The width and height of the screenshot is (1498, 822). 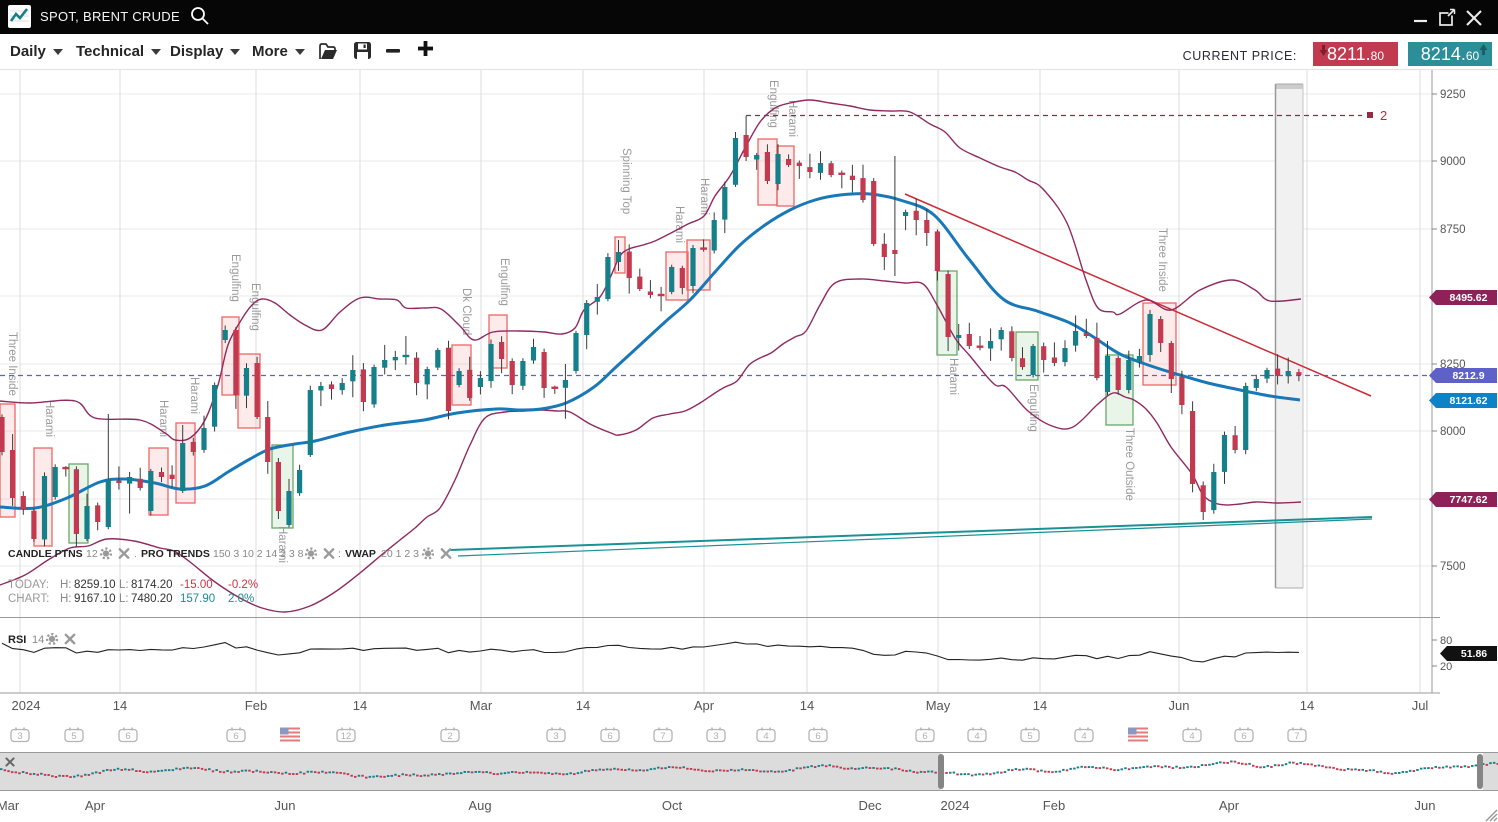 What do you see at coordinates (938, 705) in the screenshot?
I see `svg-text: May` at bounding box center [938, 705].